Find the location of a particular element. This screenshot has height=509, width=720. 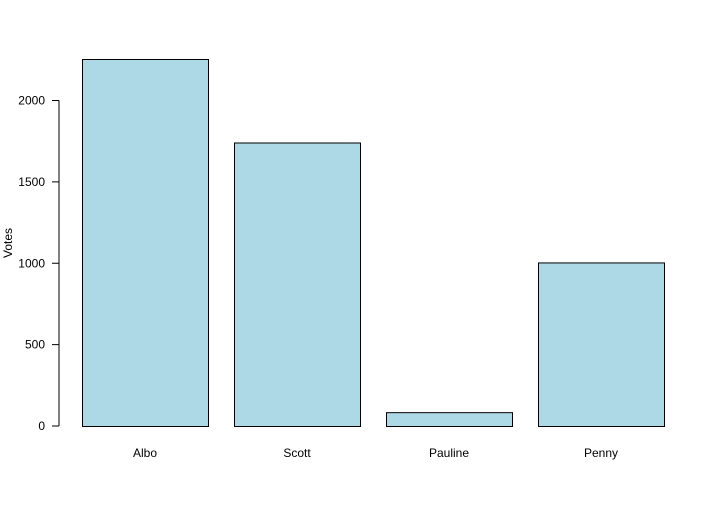

x-tick-labels: Albo Scott Pauline Penny is located at coordinates (375, 453).